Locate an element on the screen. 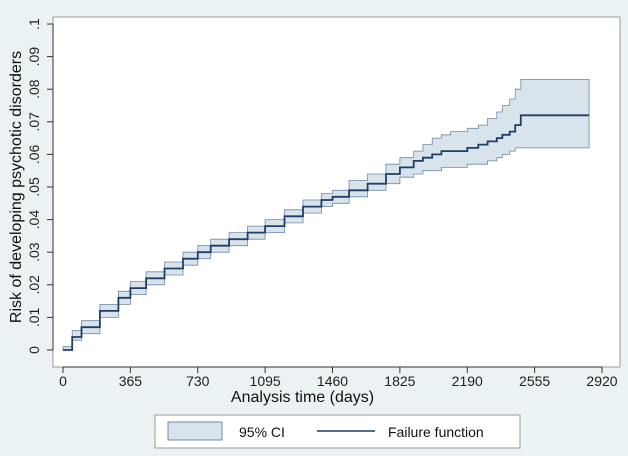  x-tick-label: 1460 is located at coordinates (332, 381).